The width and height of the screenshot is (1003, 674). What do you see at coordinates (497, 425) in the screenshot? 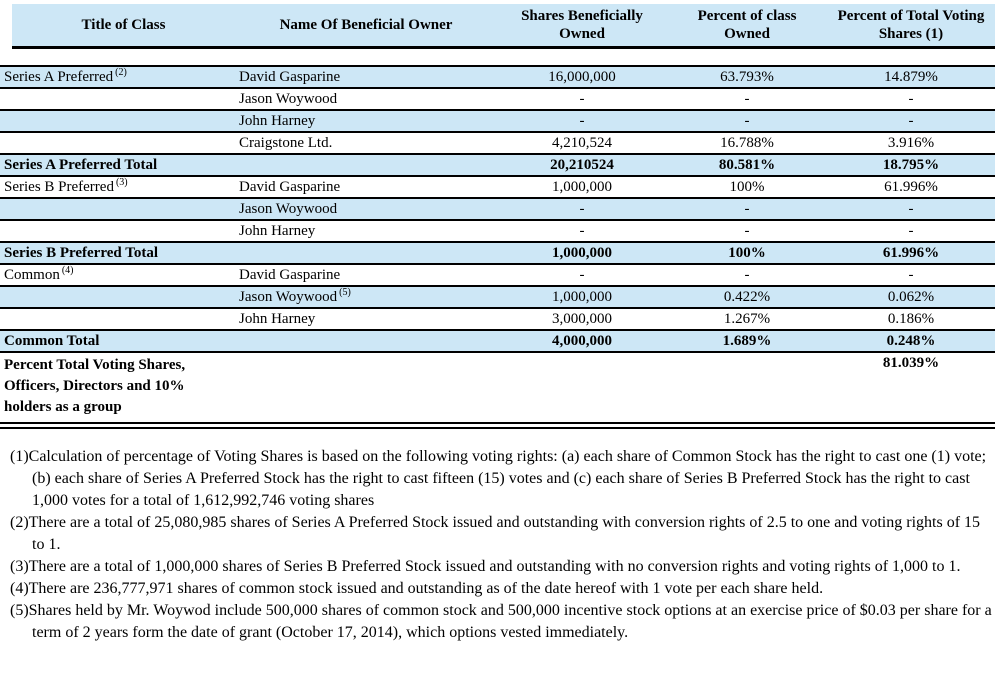
I see `table-bottom-rule` at bounding box center [497, 425].